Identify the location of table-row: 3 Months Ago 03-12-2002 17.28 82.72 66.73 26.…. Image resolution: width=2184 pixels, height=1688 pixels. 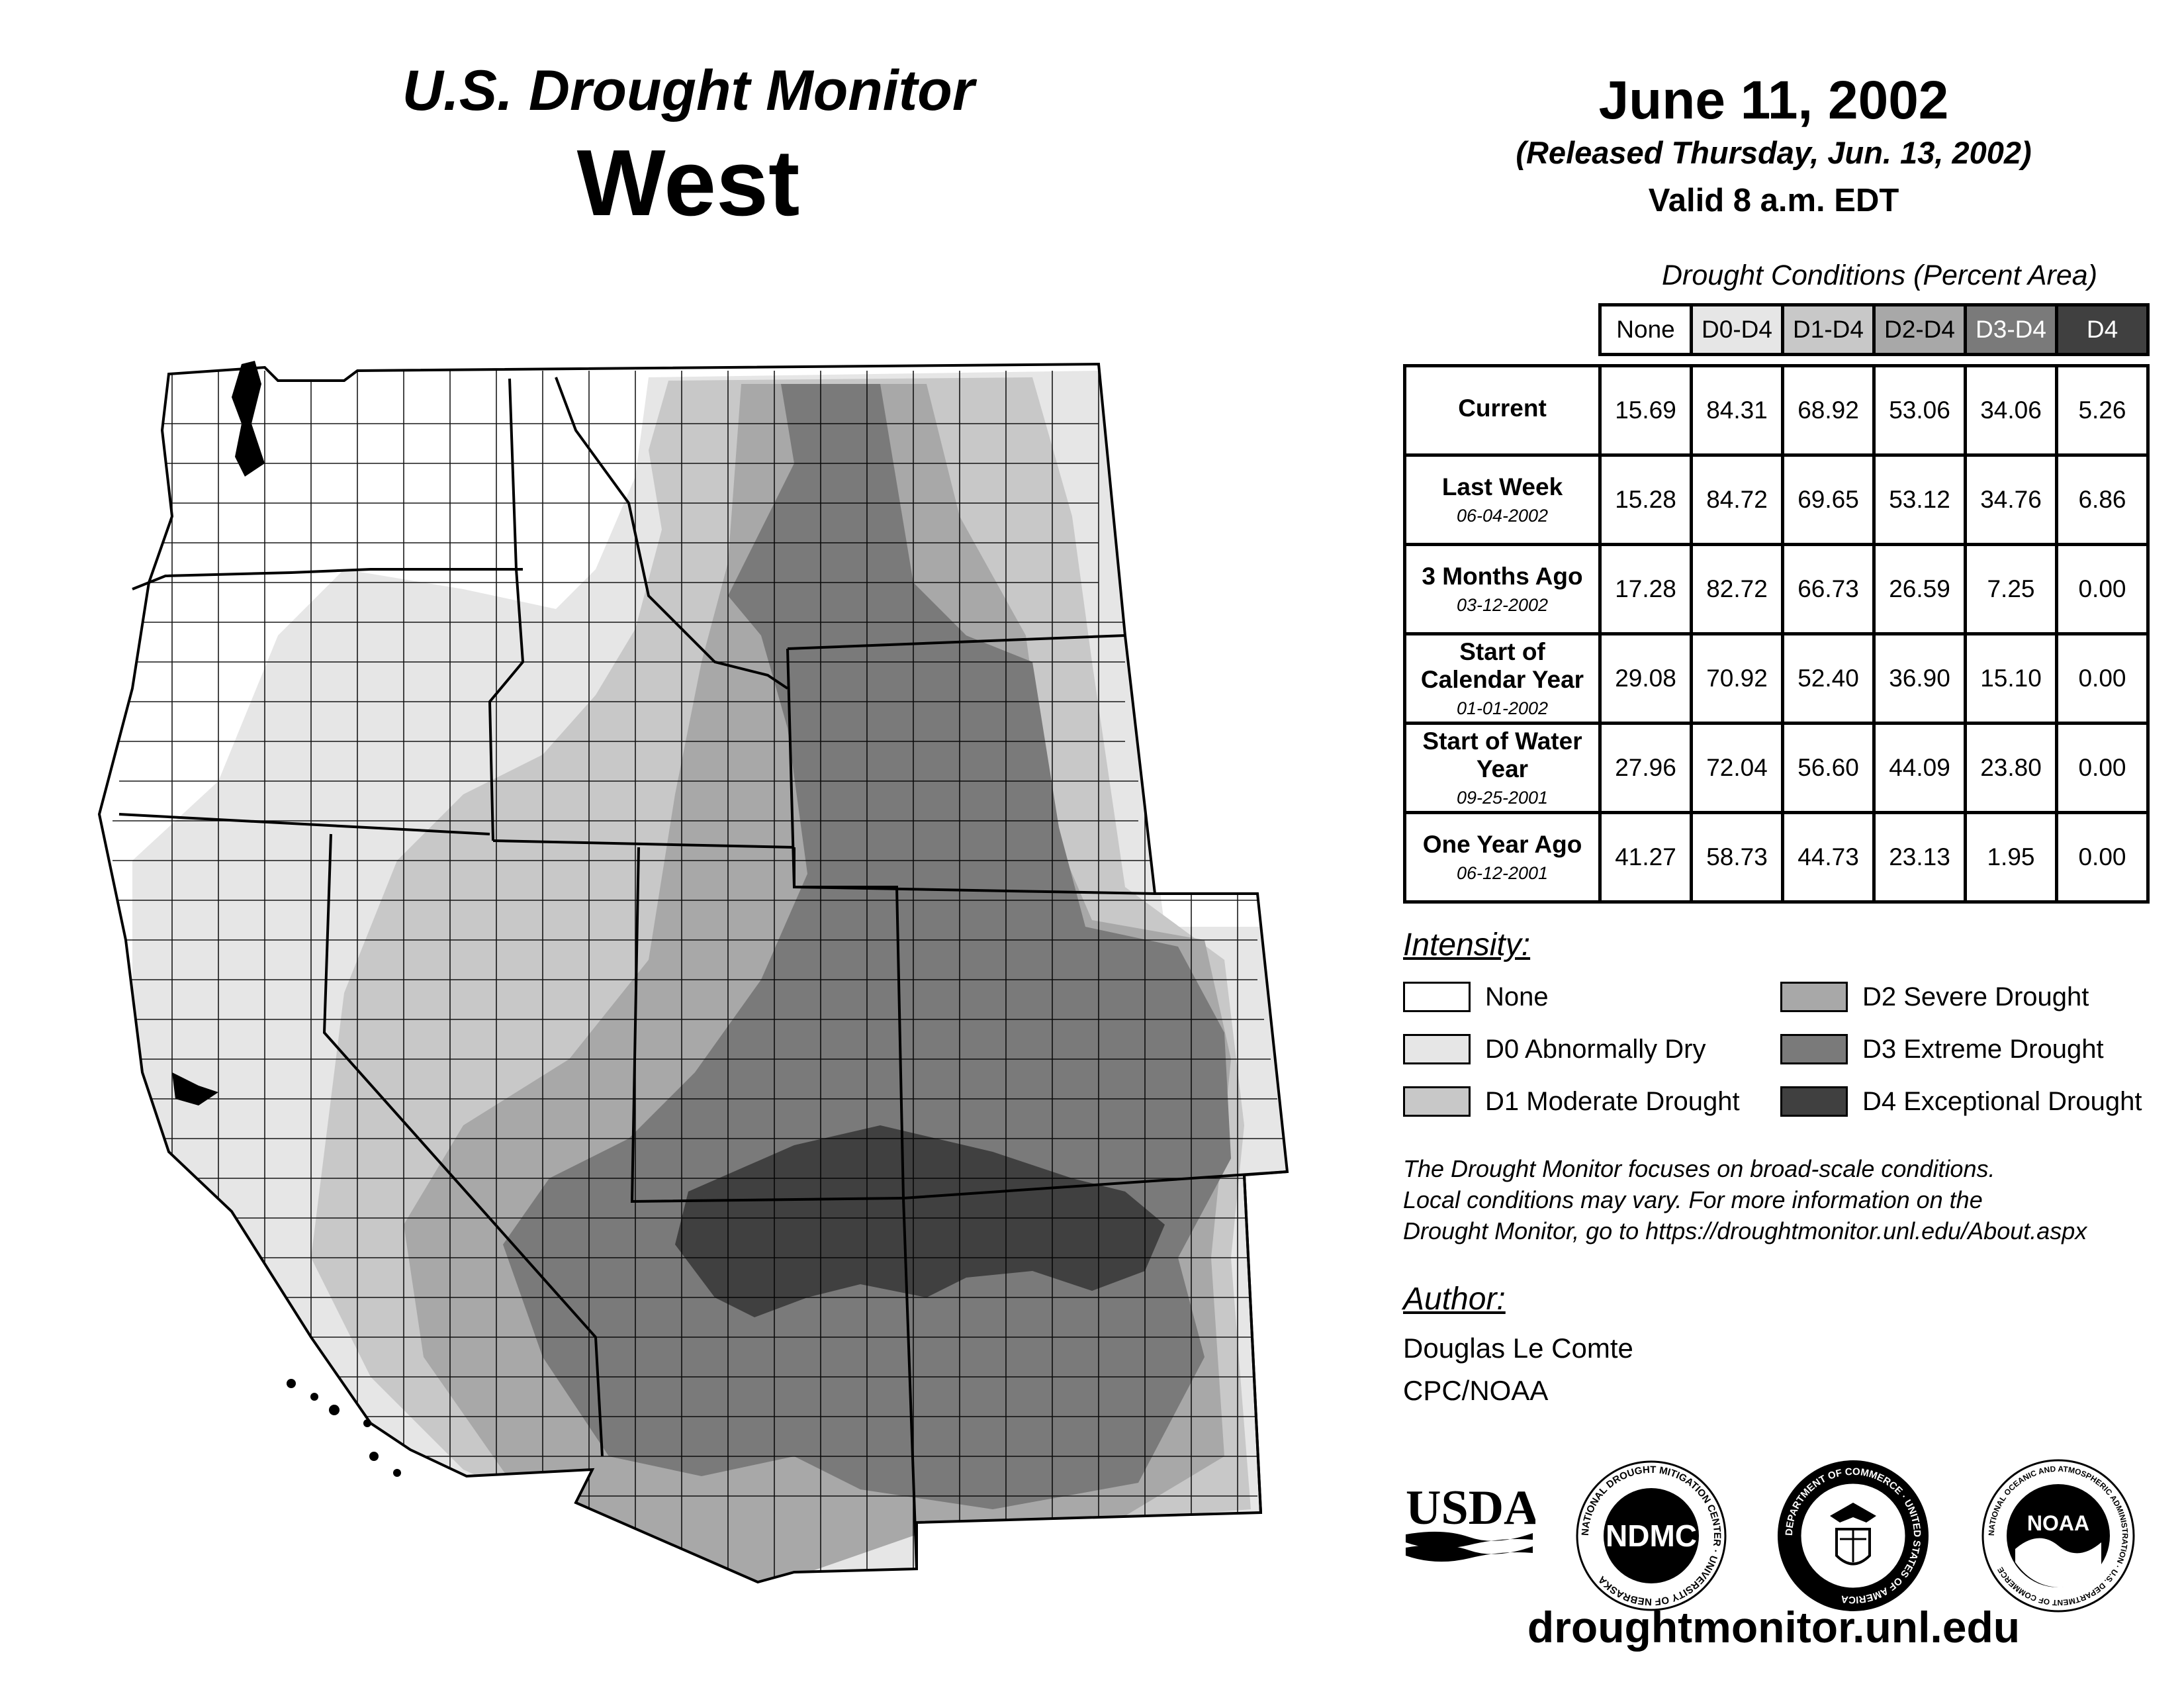
(1777, 589).